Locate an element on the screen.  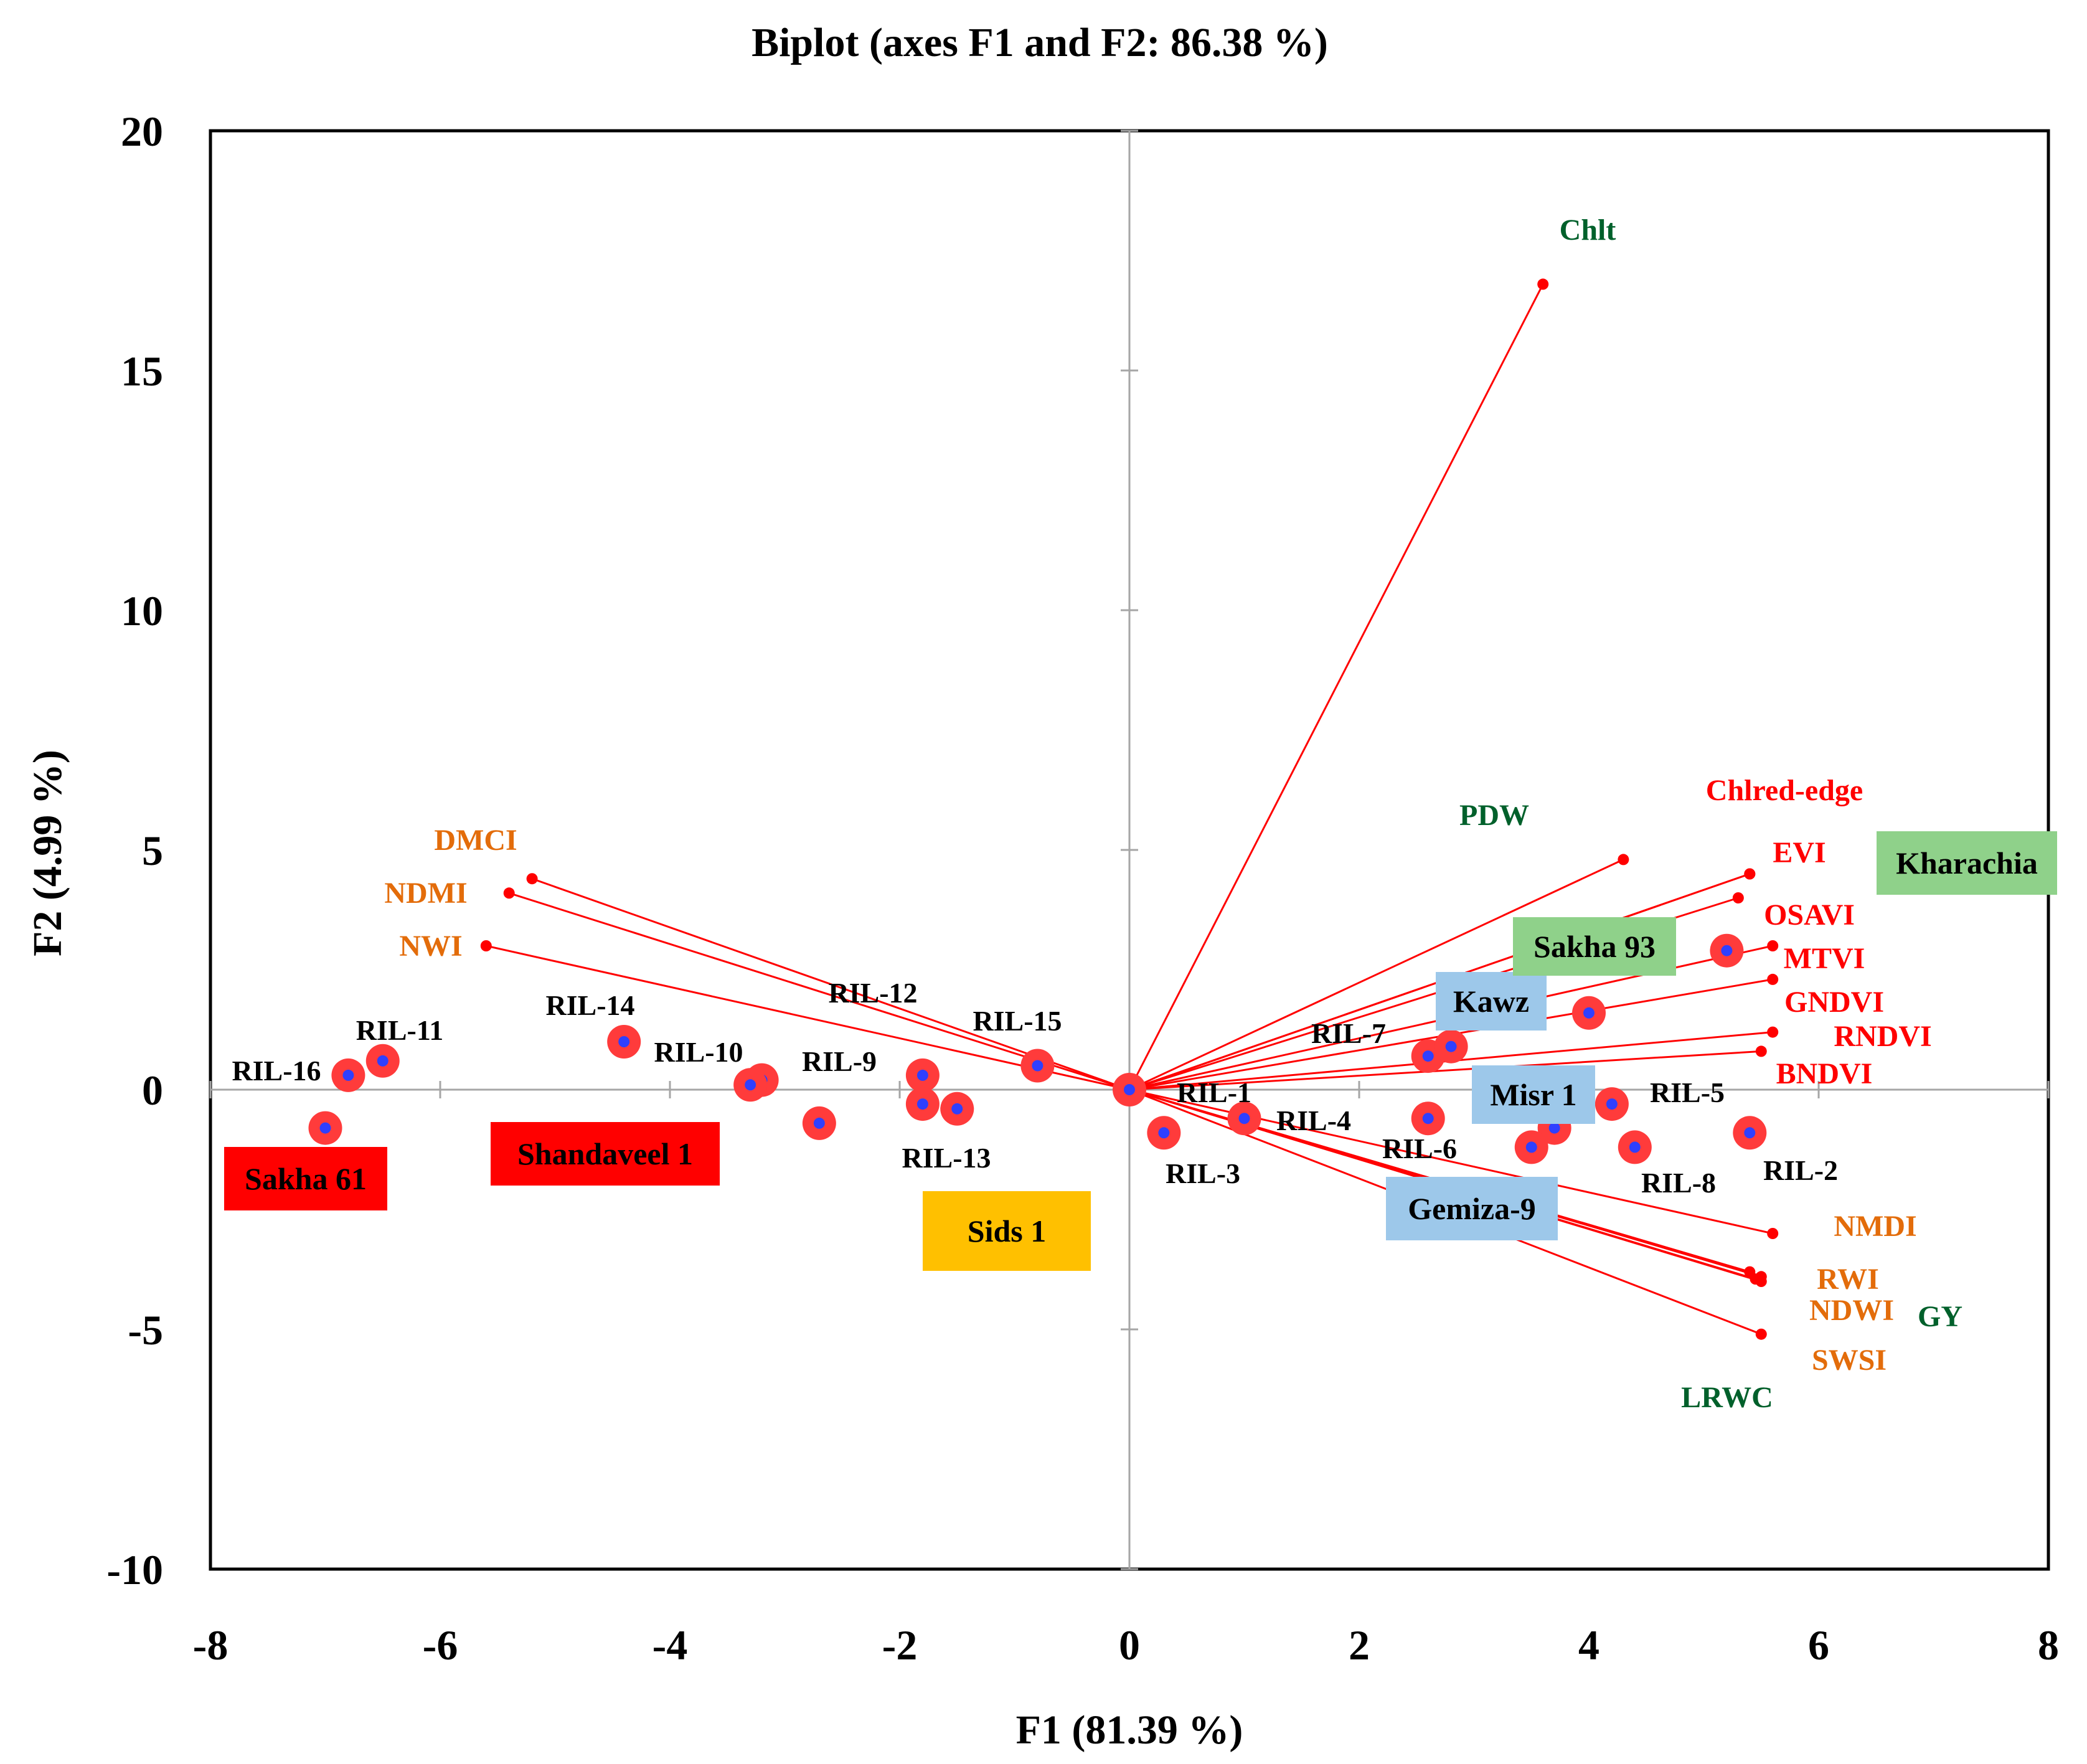
group-label-sakha-61: Sakha 61 is located at coordinates (306, 1179).